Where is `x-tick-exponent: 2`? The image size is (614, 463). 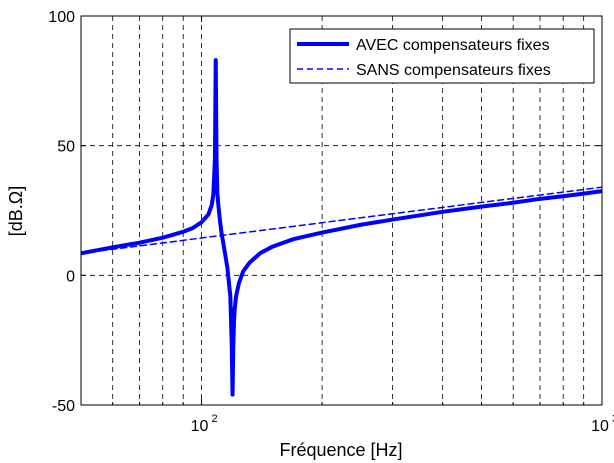 x-tick-exponent: 2 is located at coordinates (215, 419).